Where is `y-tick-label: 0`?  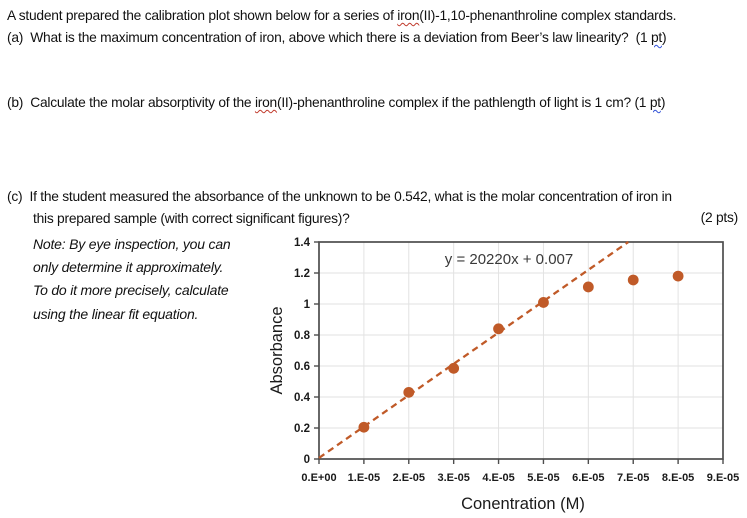
y-tick-label: 0 is located at coordinates (307, 460).